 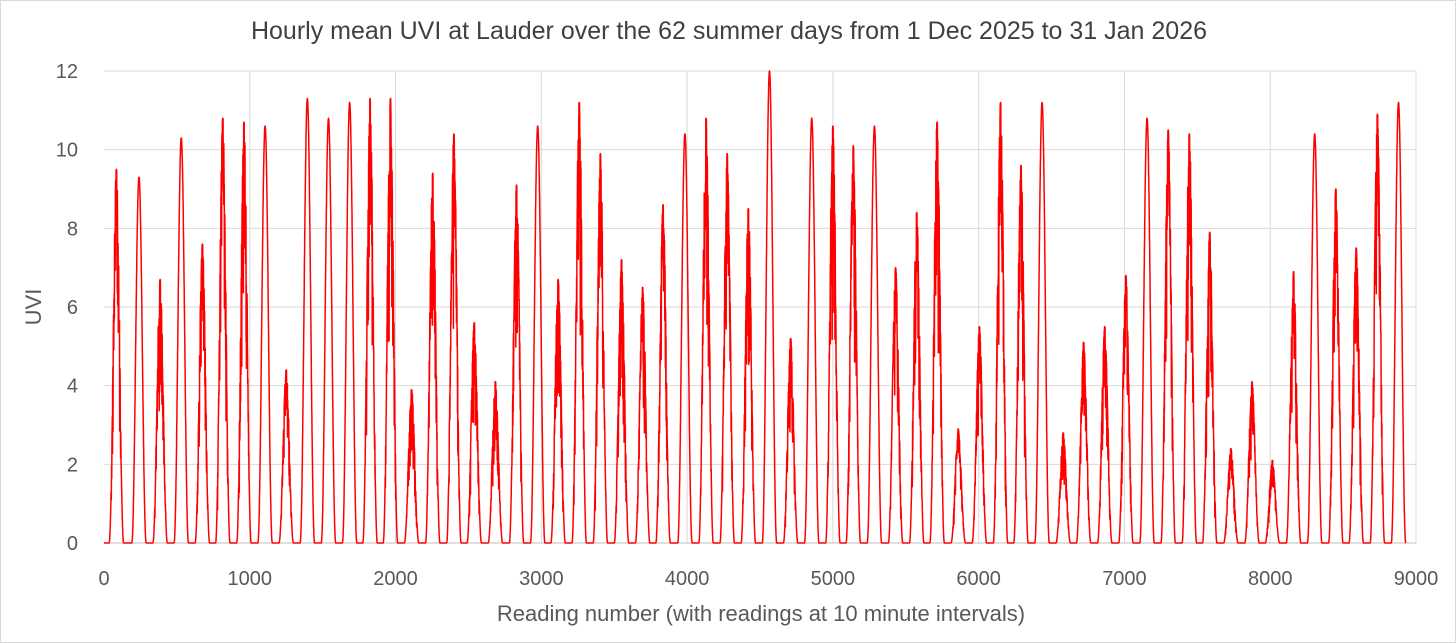 I want to click on x-tick-label: 1000, so click(x=250, y=579).